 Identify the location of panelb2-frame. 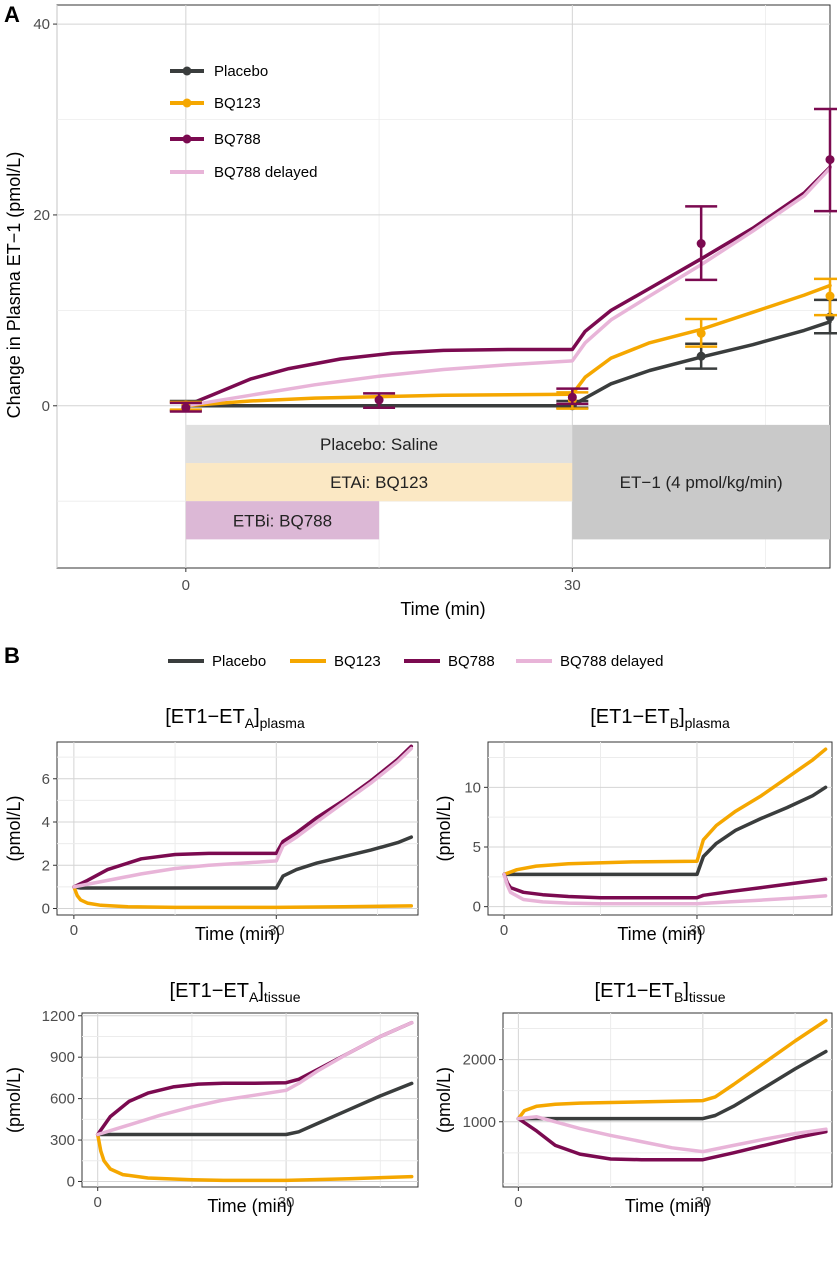
(660, 828).